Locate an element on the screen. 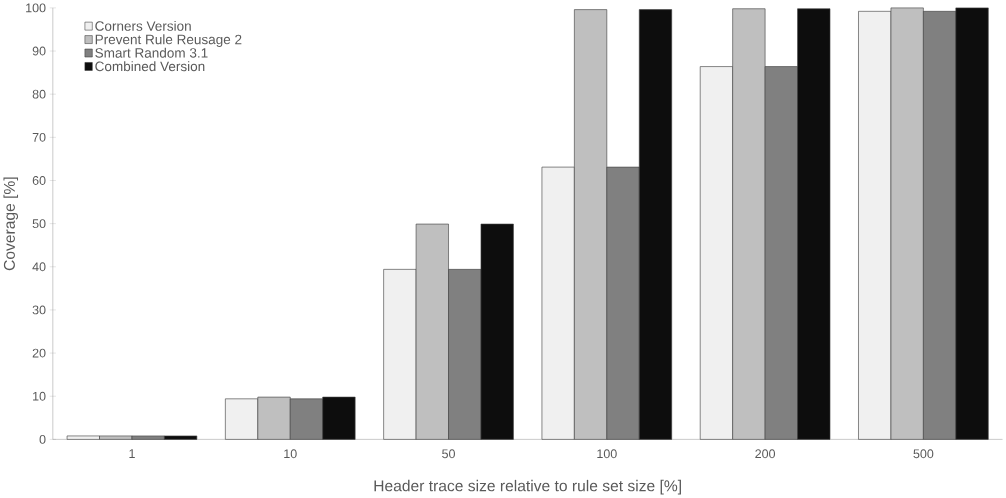  x-tick-label: 500 is located at coordinates (923, 454).